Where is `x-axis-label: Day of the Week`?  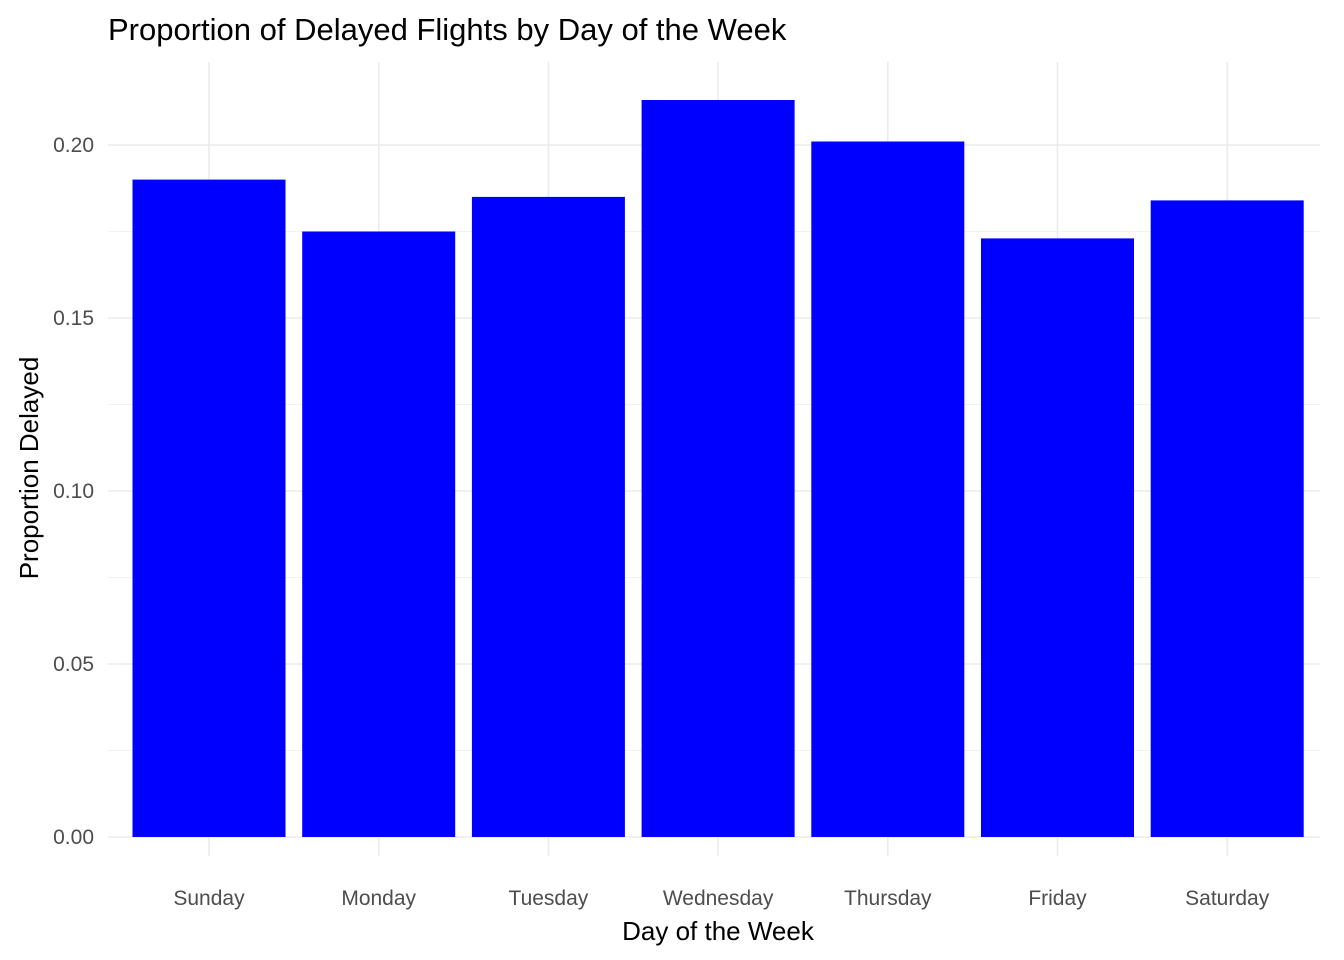 x-axis-label: Day of the Week is located at coordinates (718, 931).